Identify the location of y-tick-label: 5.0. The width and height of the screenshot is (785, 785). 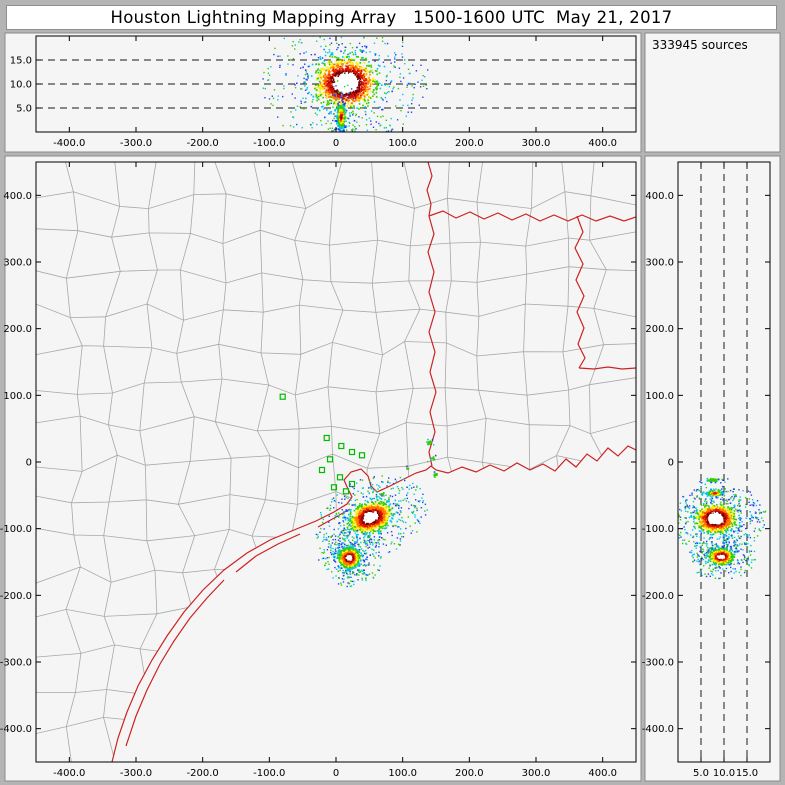
(24, 109).